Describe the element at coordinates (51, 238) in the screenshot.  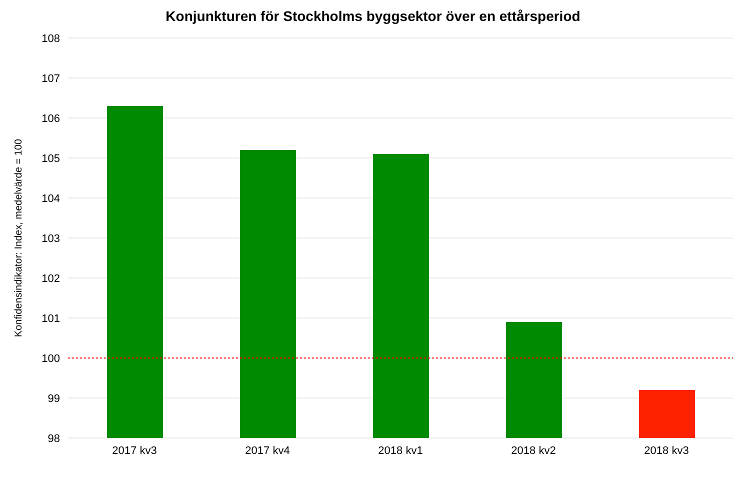
I see `y-tick-label: 103` at that location.